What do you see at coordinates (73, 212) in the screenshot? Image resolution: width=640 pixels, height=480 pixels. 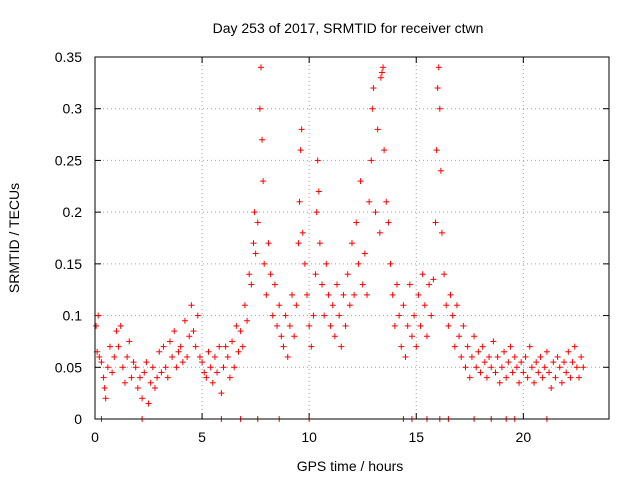 I see `y-tick-label: 0.2` at bounding box center [73, 212].